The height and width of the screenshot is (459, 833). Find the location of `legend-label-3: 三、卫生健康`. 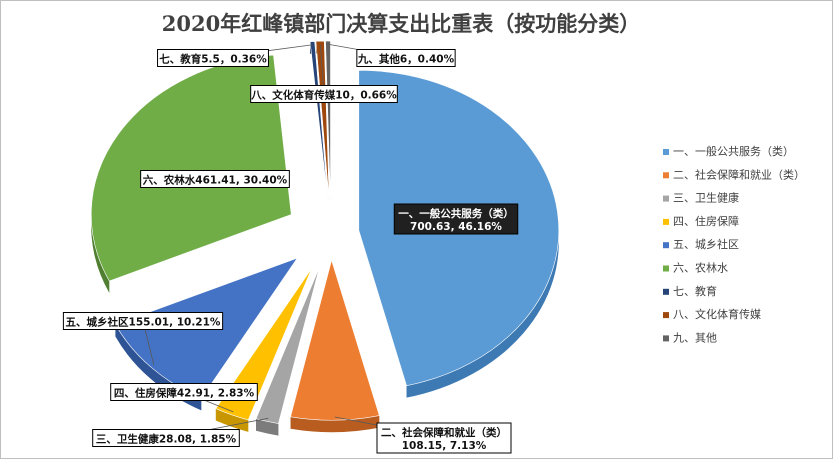

legend-label-3: 三、卫生健康 is located at coordinates (706, 198).